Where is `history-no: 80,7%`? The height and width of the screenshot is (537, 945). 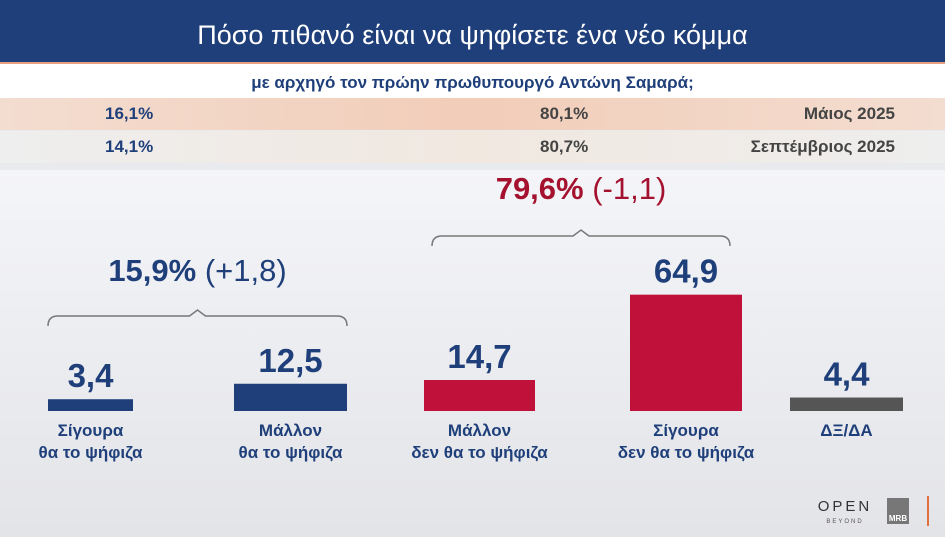 history-no: 80,7% is located at coordinates (564, 146).